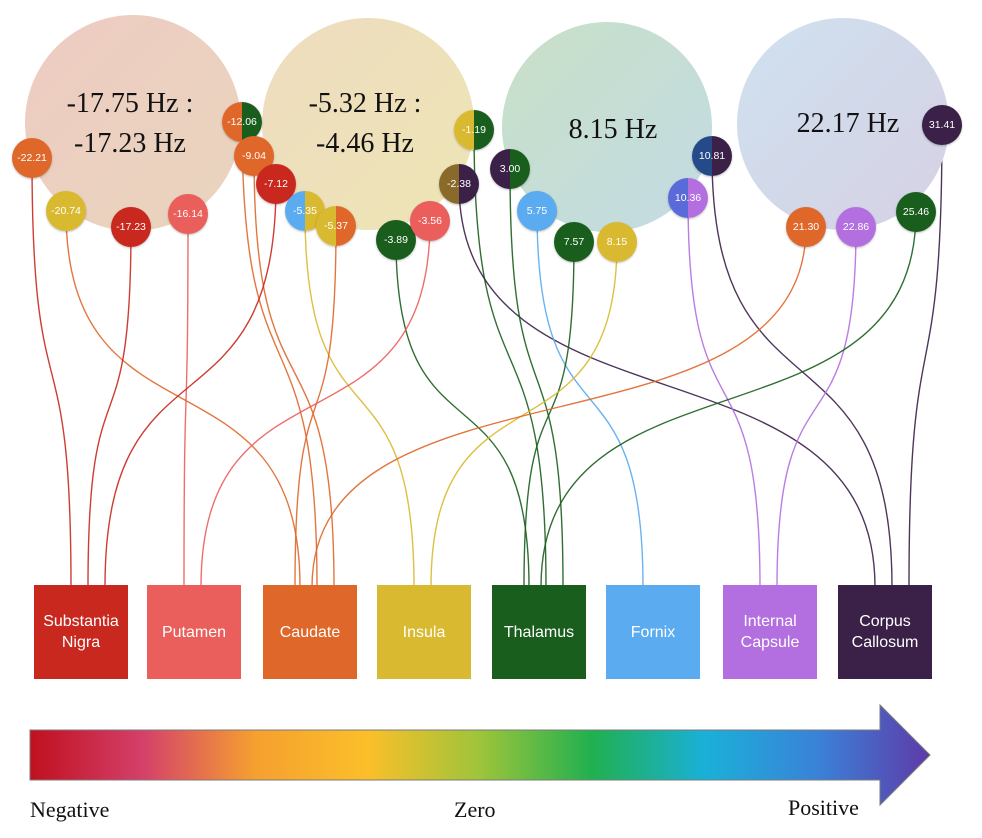 The height and width of the screenshot is (838, 982). What do you see at coordinates (32, 158) in the screenshot?
I see `value-node: -22.21` at bounding box center [32, 158].